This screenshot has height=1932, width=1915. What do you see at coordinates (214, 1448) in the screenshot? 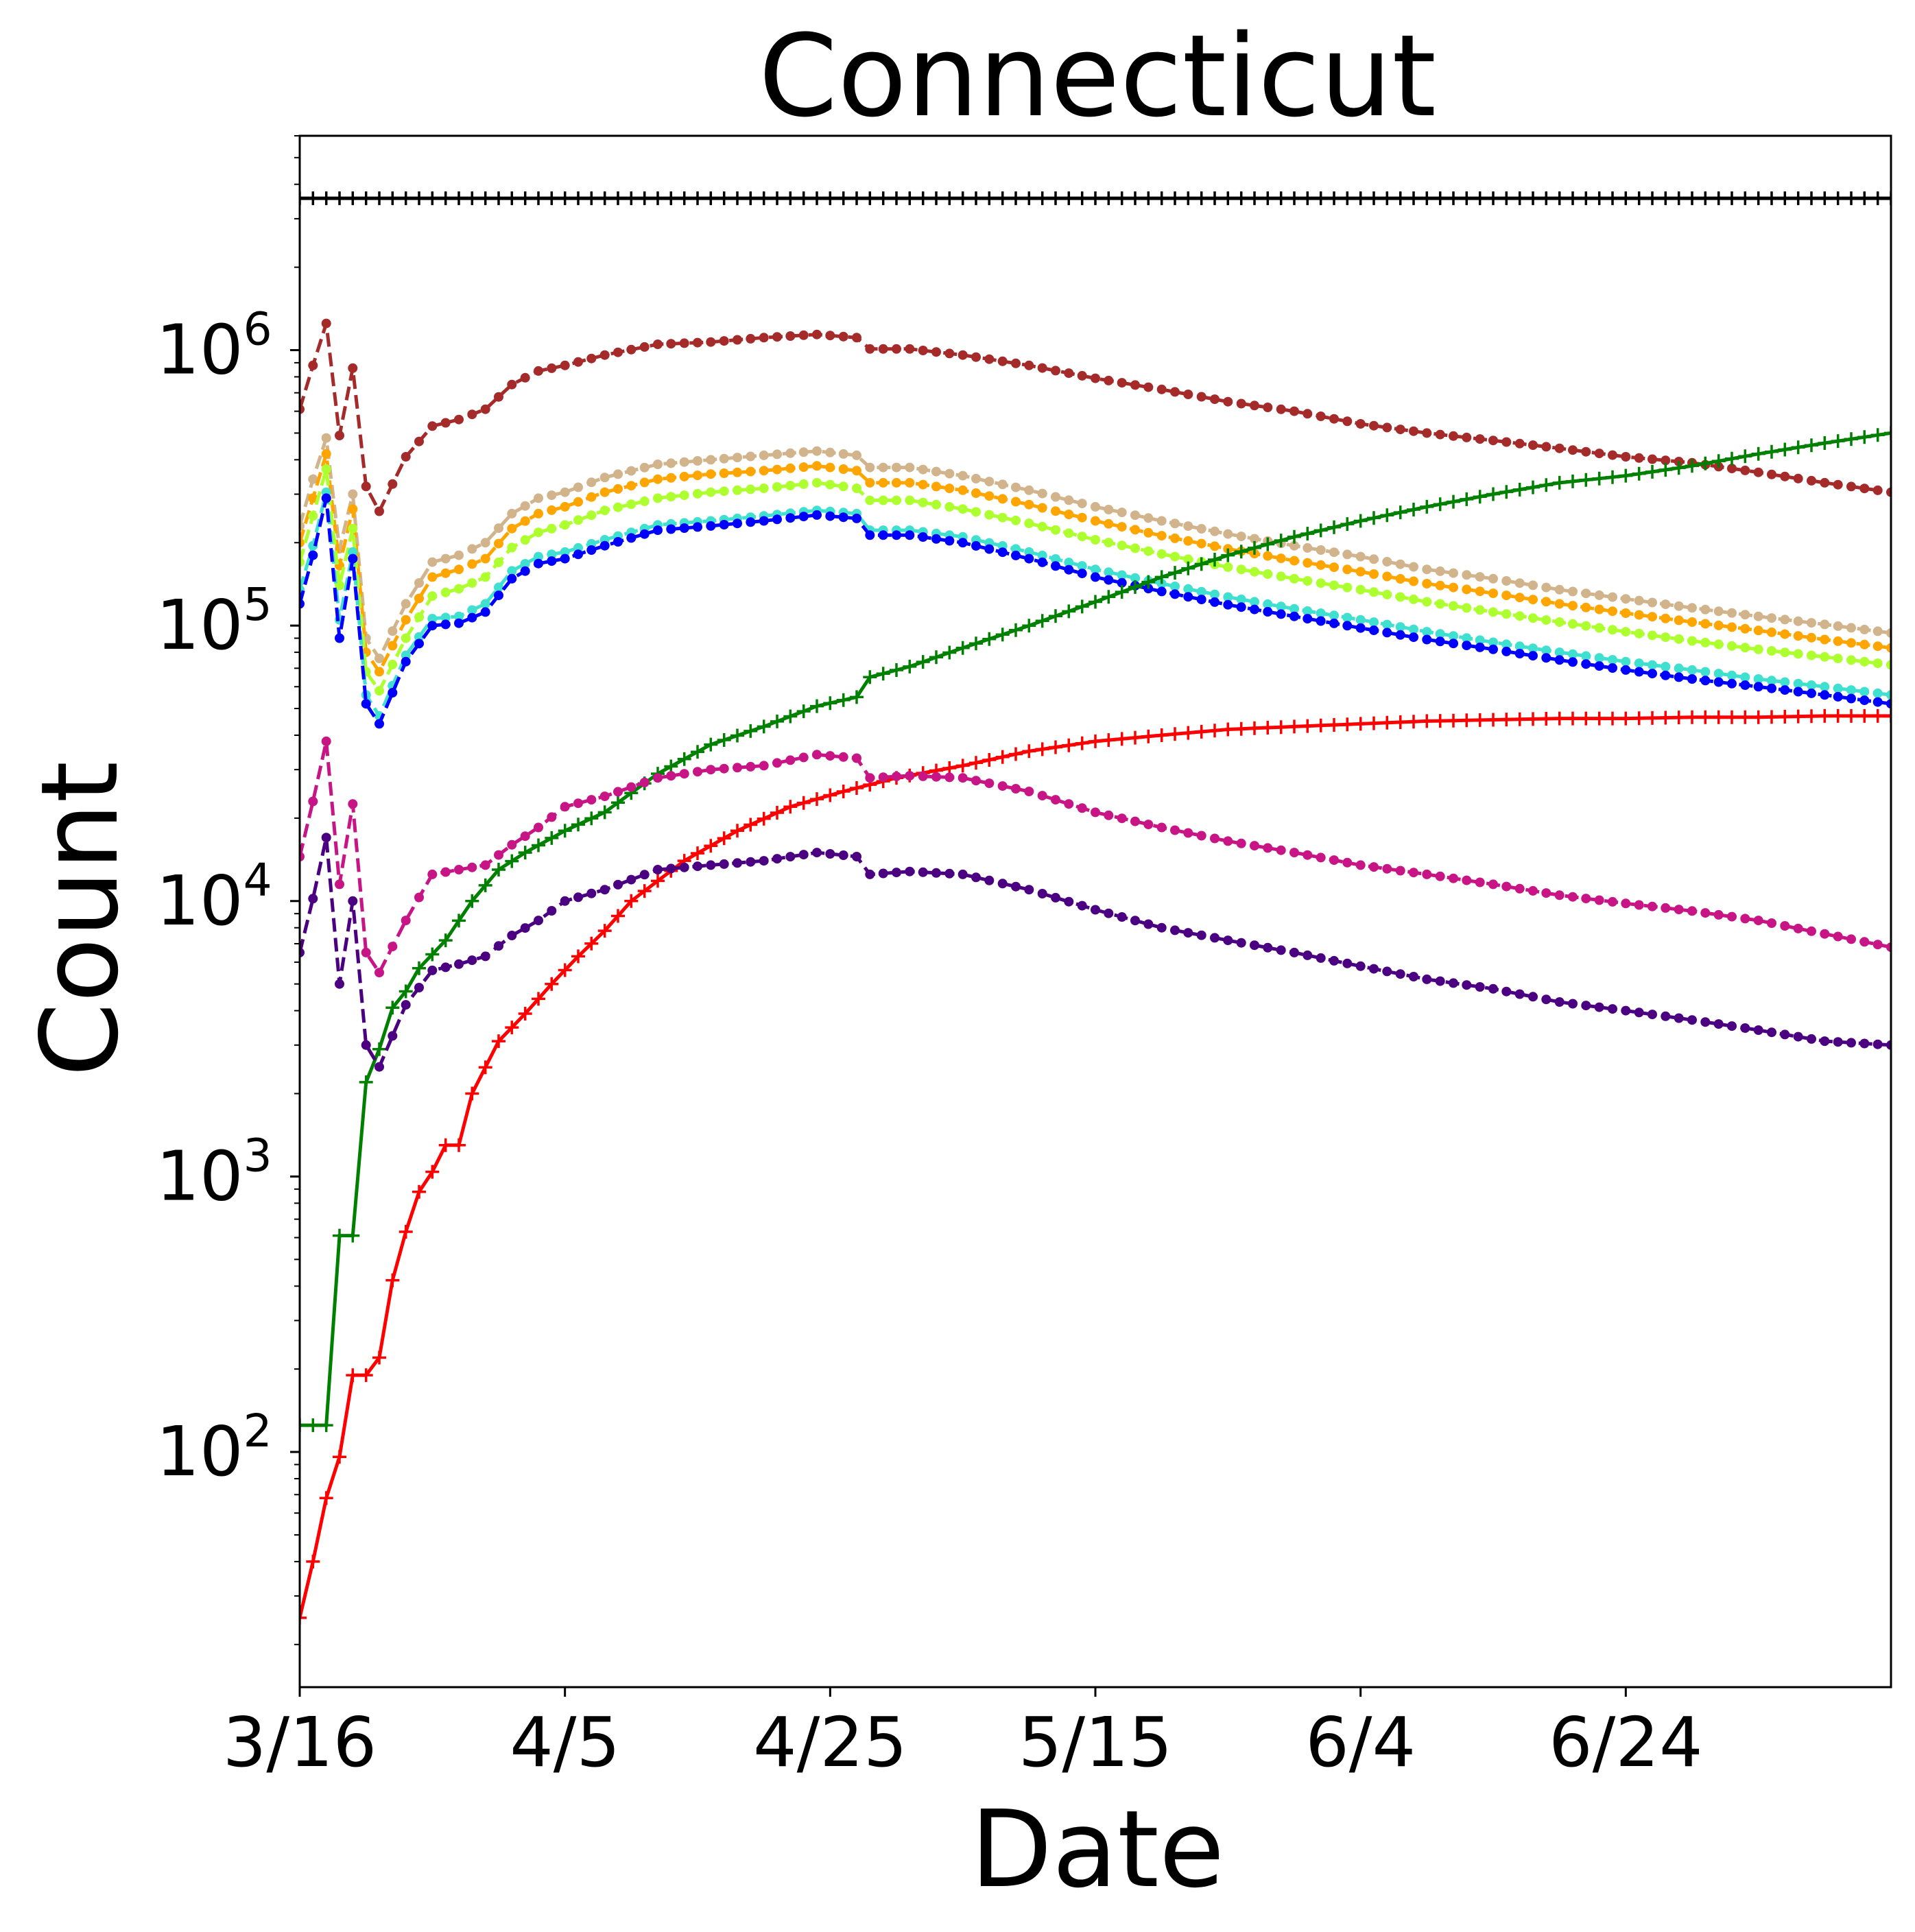
I see `y-tick-label: 102` at bounding box center [214, 1448].